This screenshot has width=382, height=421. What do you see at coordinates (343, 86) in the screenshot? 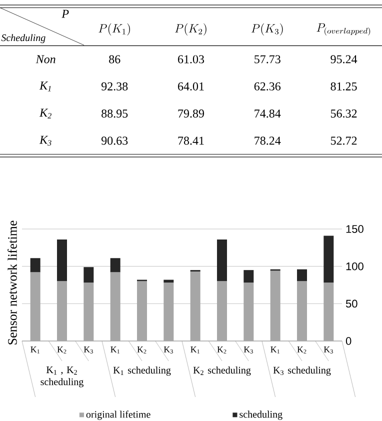
I see `data-label: 81.25` at bounding box center [343, 86].